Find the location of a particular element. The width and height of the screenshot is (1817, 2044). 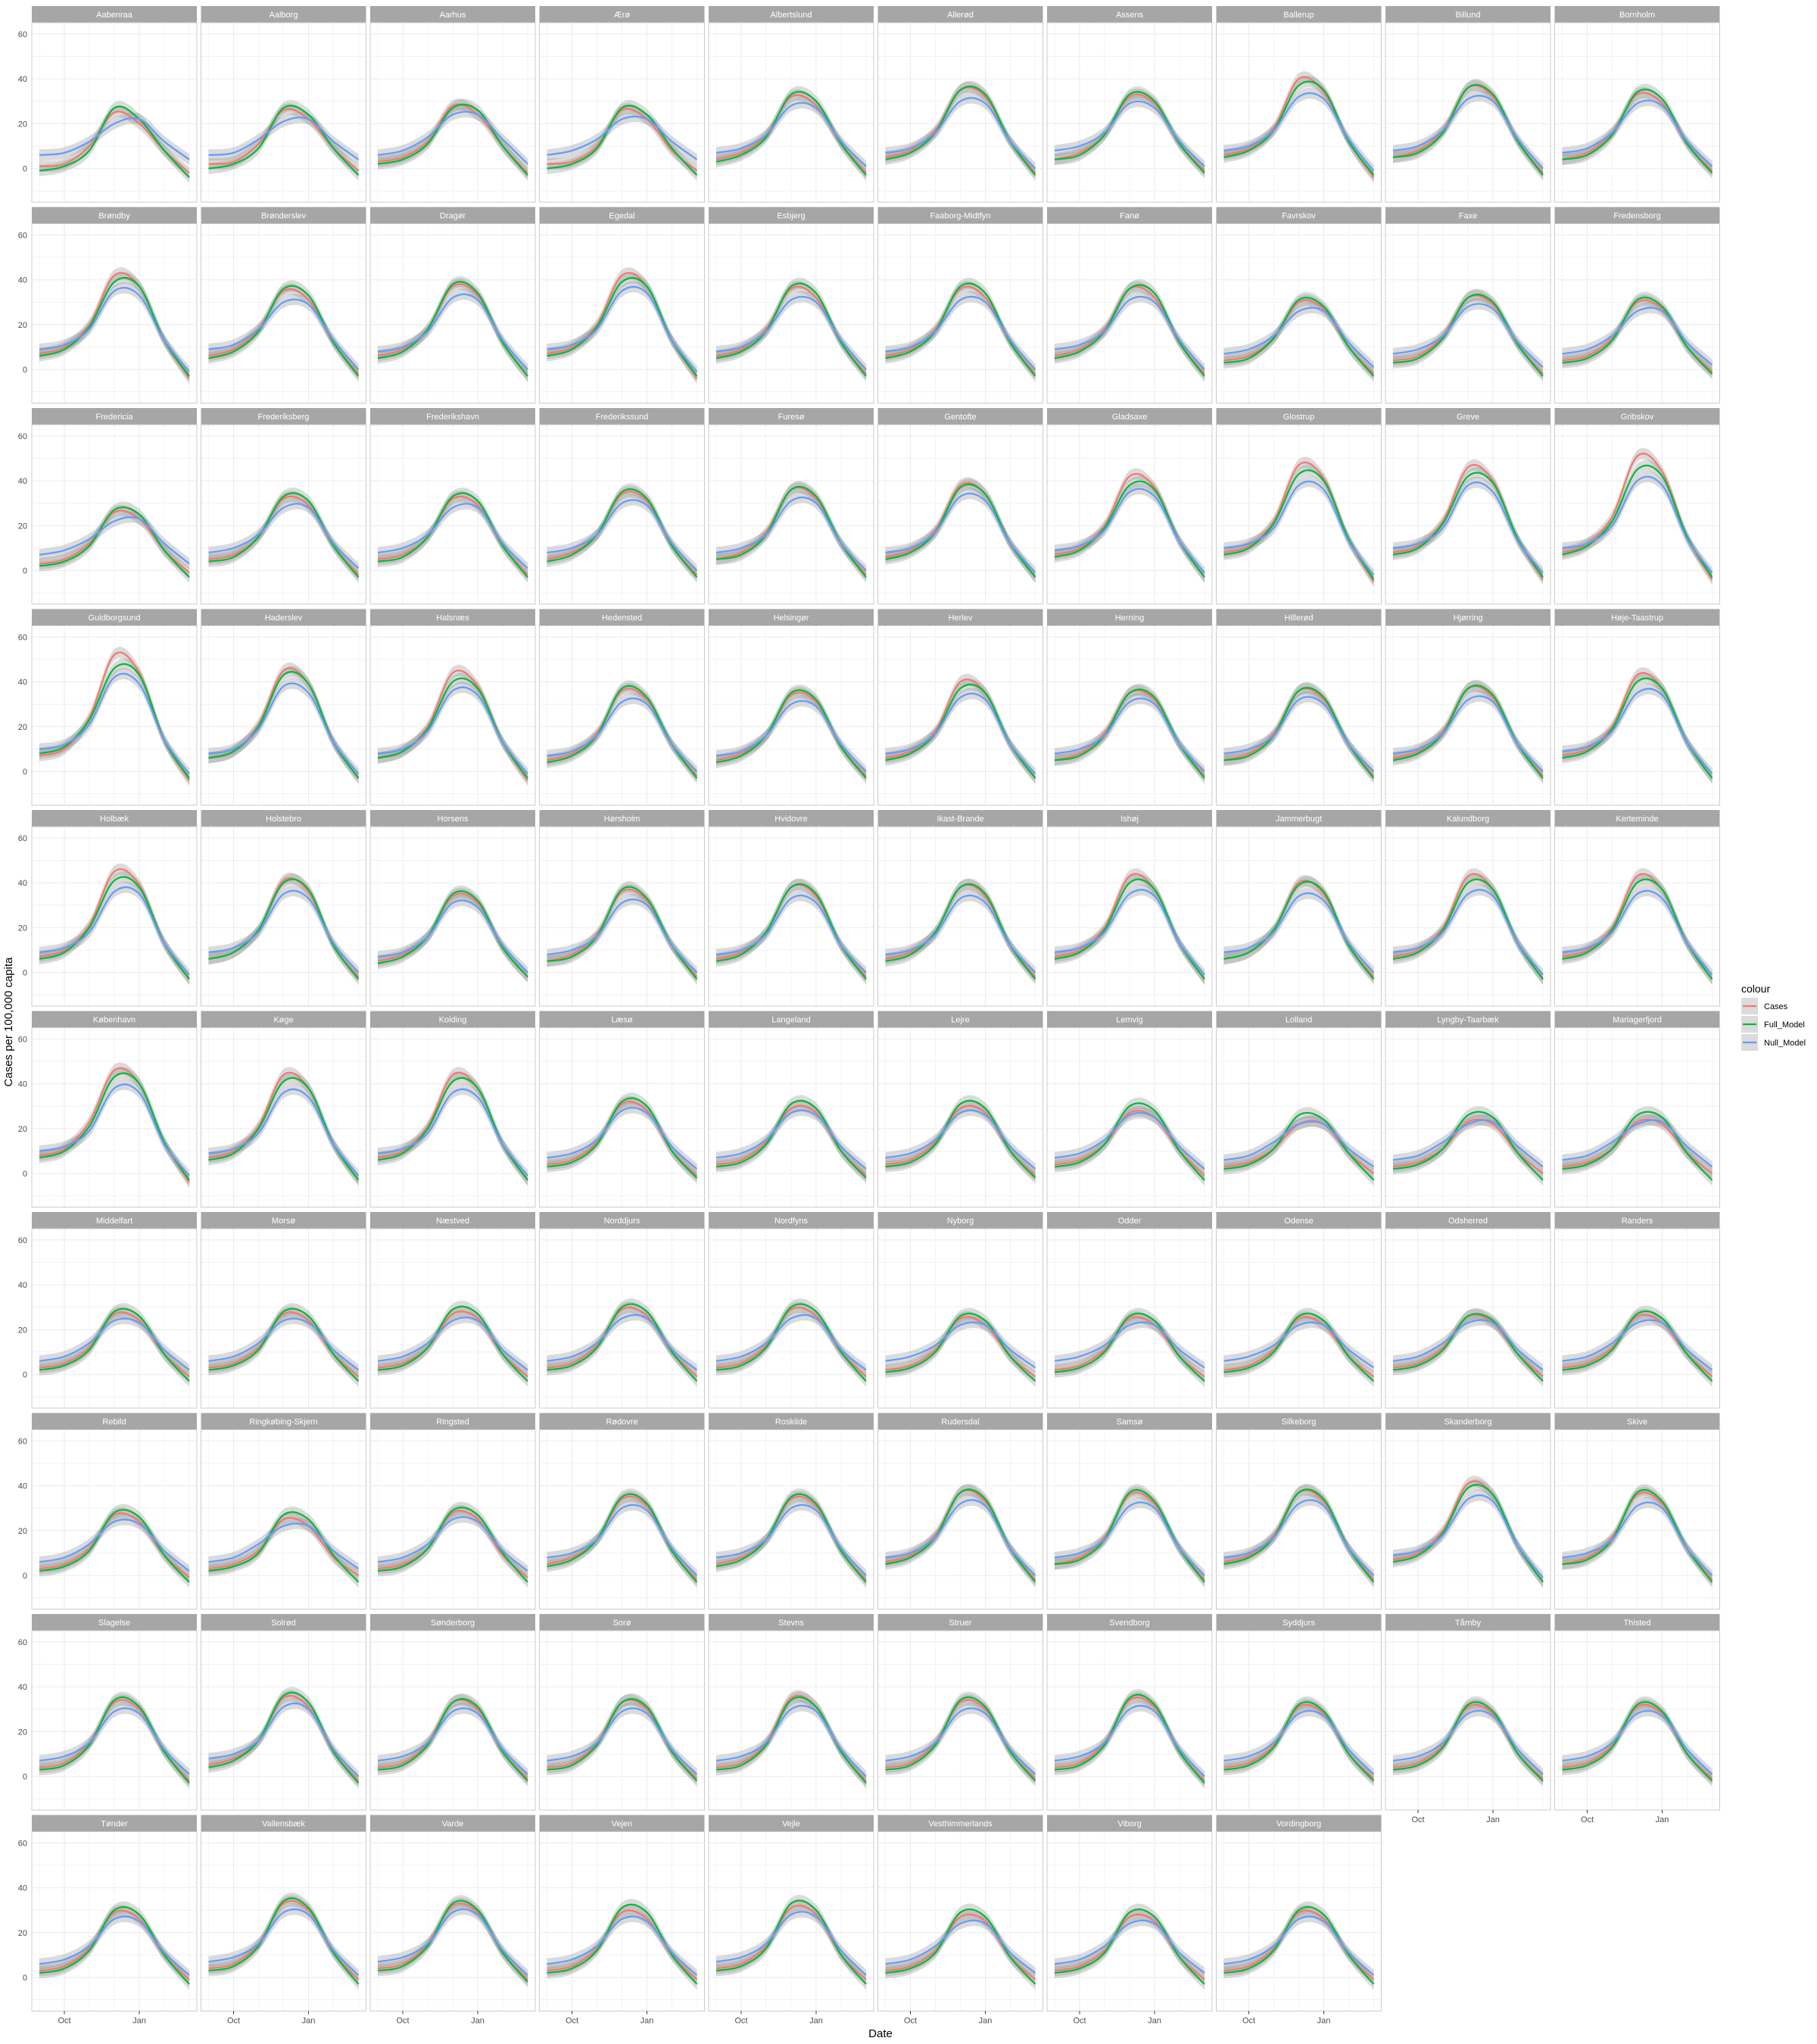

facet-label: Kolding is located at coordinates (453, 1020).